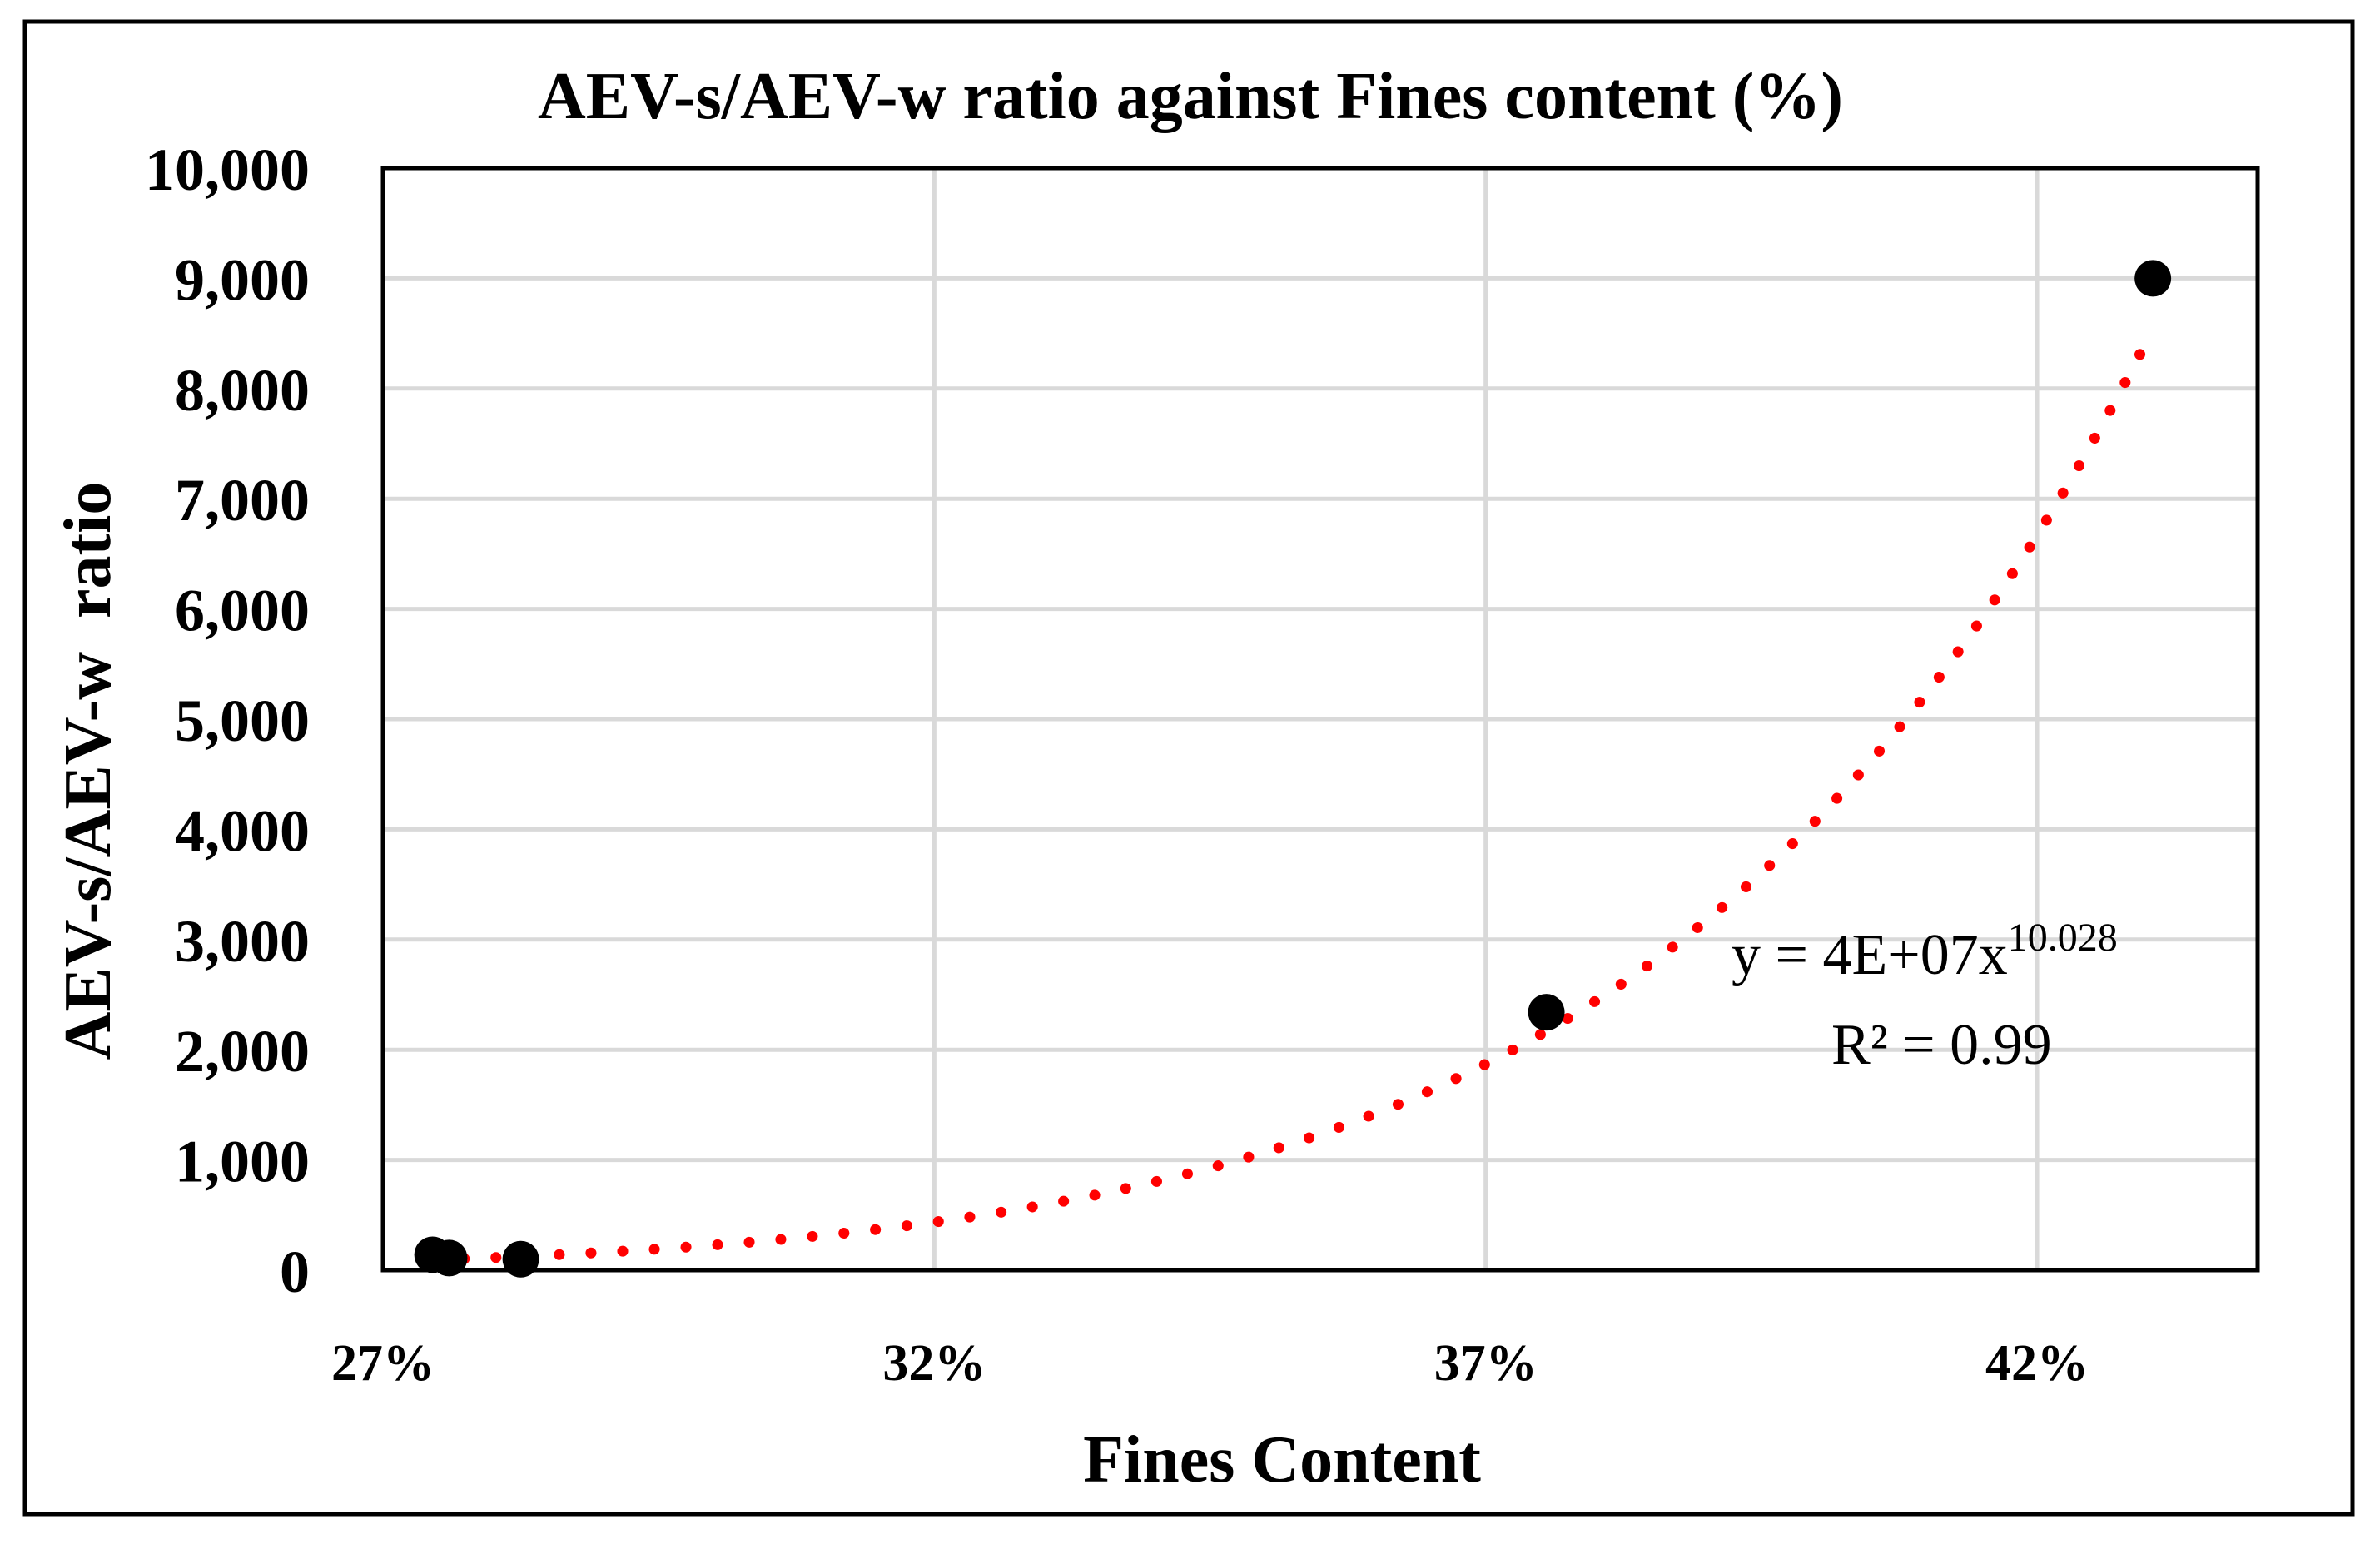 The image size is (2380, 1544). What do you see at coordinates (934, 1364) in the screenshot?
I see `x-tick-label: 32%` at bounding box center [934, 1364].